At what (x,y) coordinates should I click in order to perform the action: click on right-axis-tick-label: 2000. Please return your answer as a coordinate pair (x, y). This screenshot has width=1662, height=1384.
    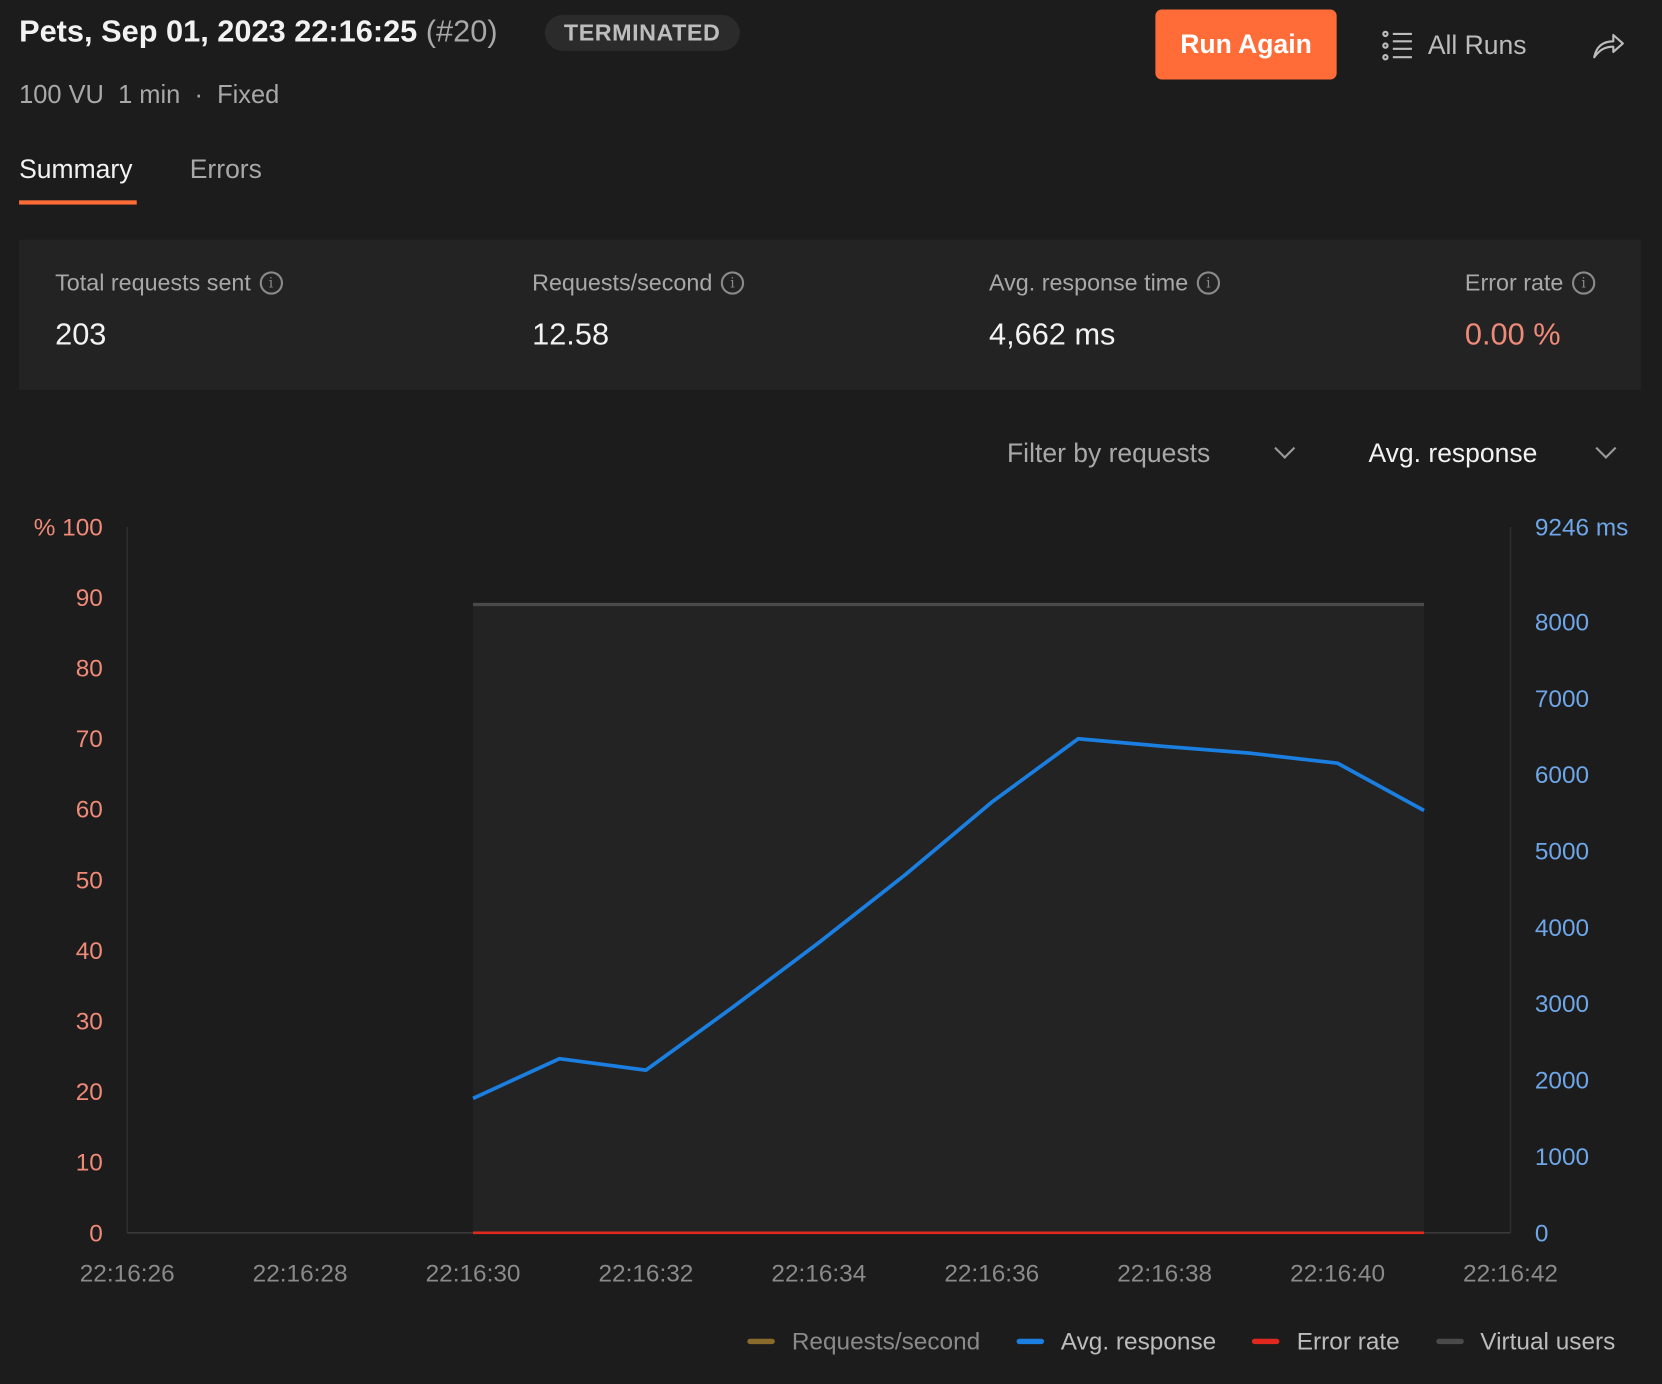
    Looking at the image, I should click on (1562, 1081).